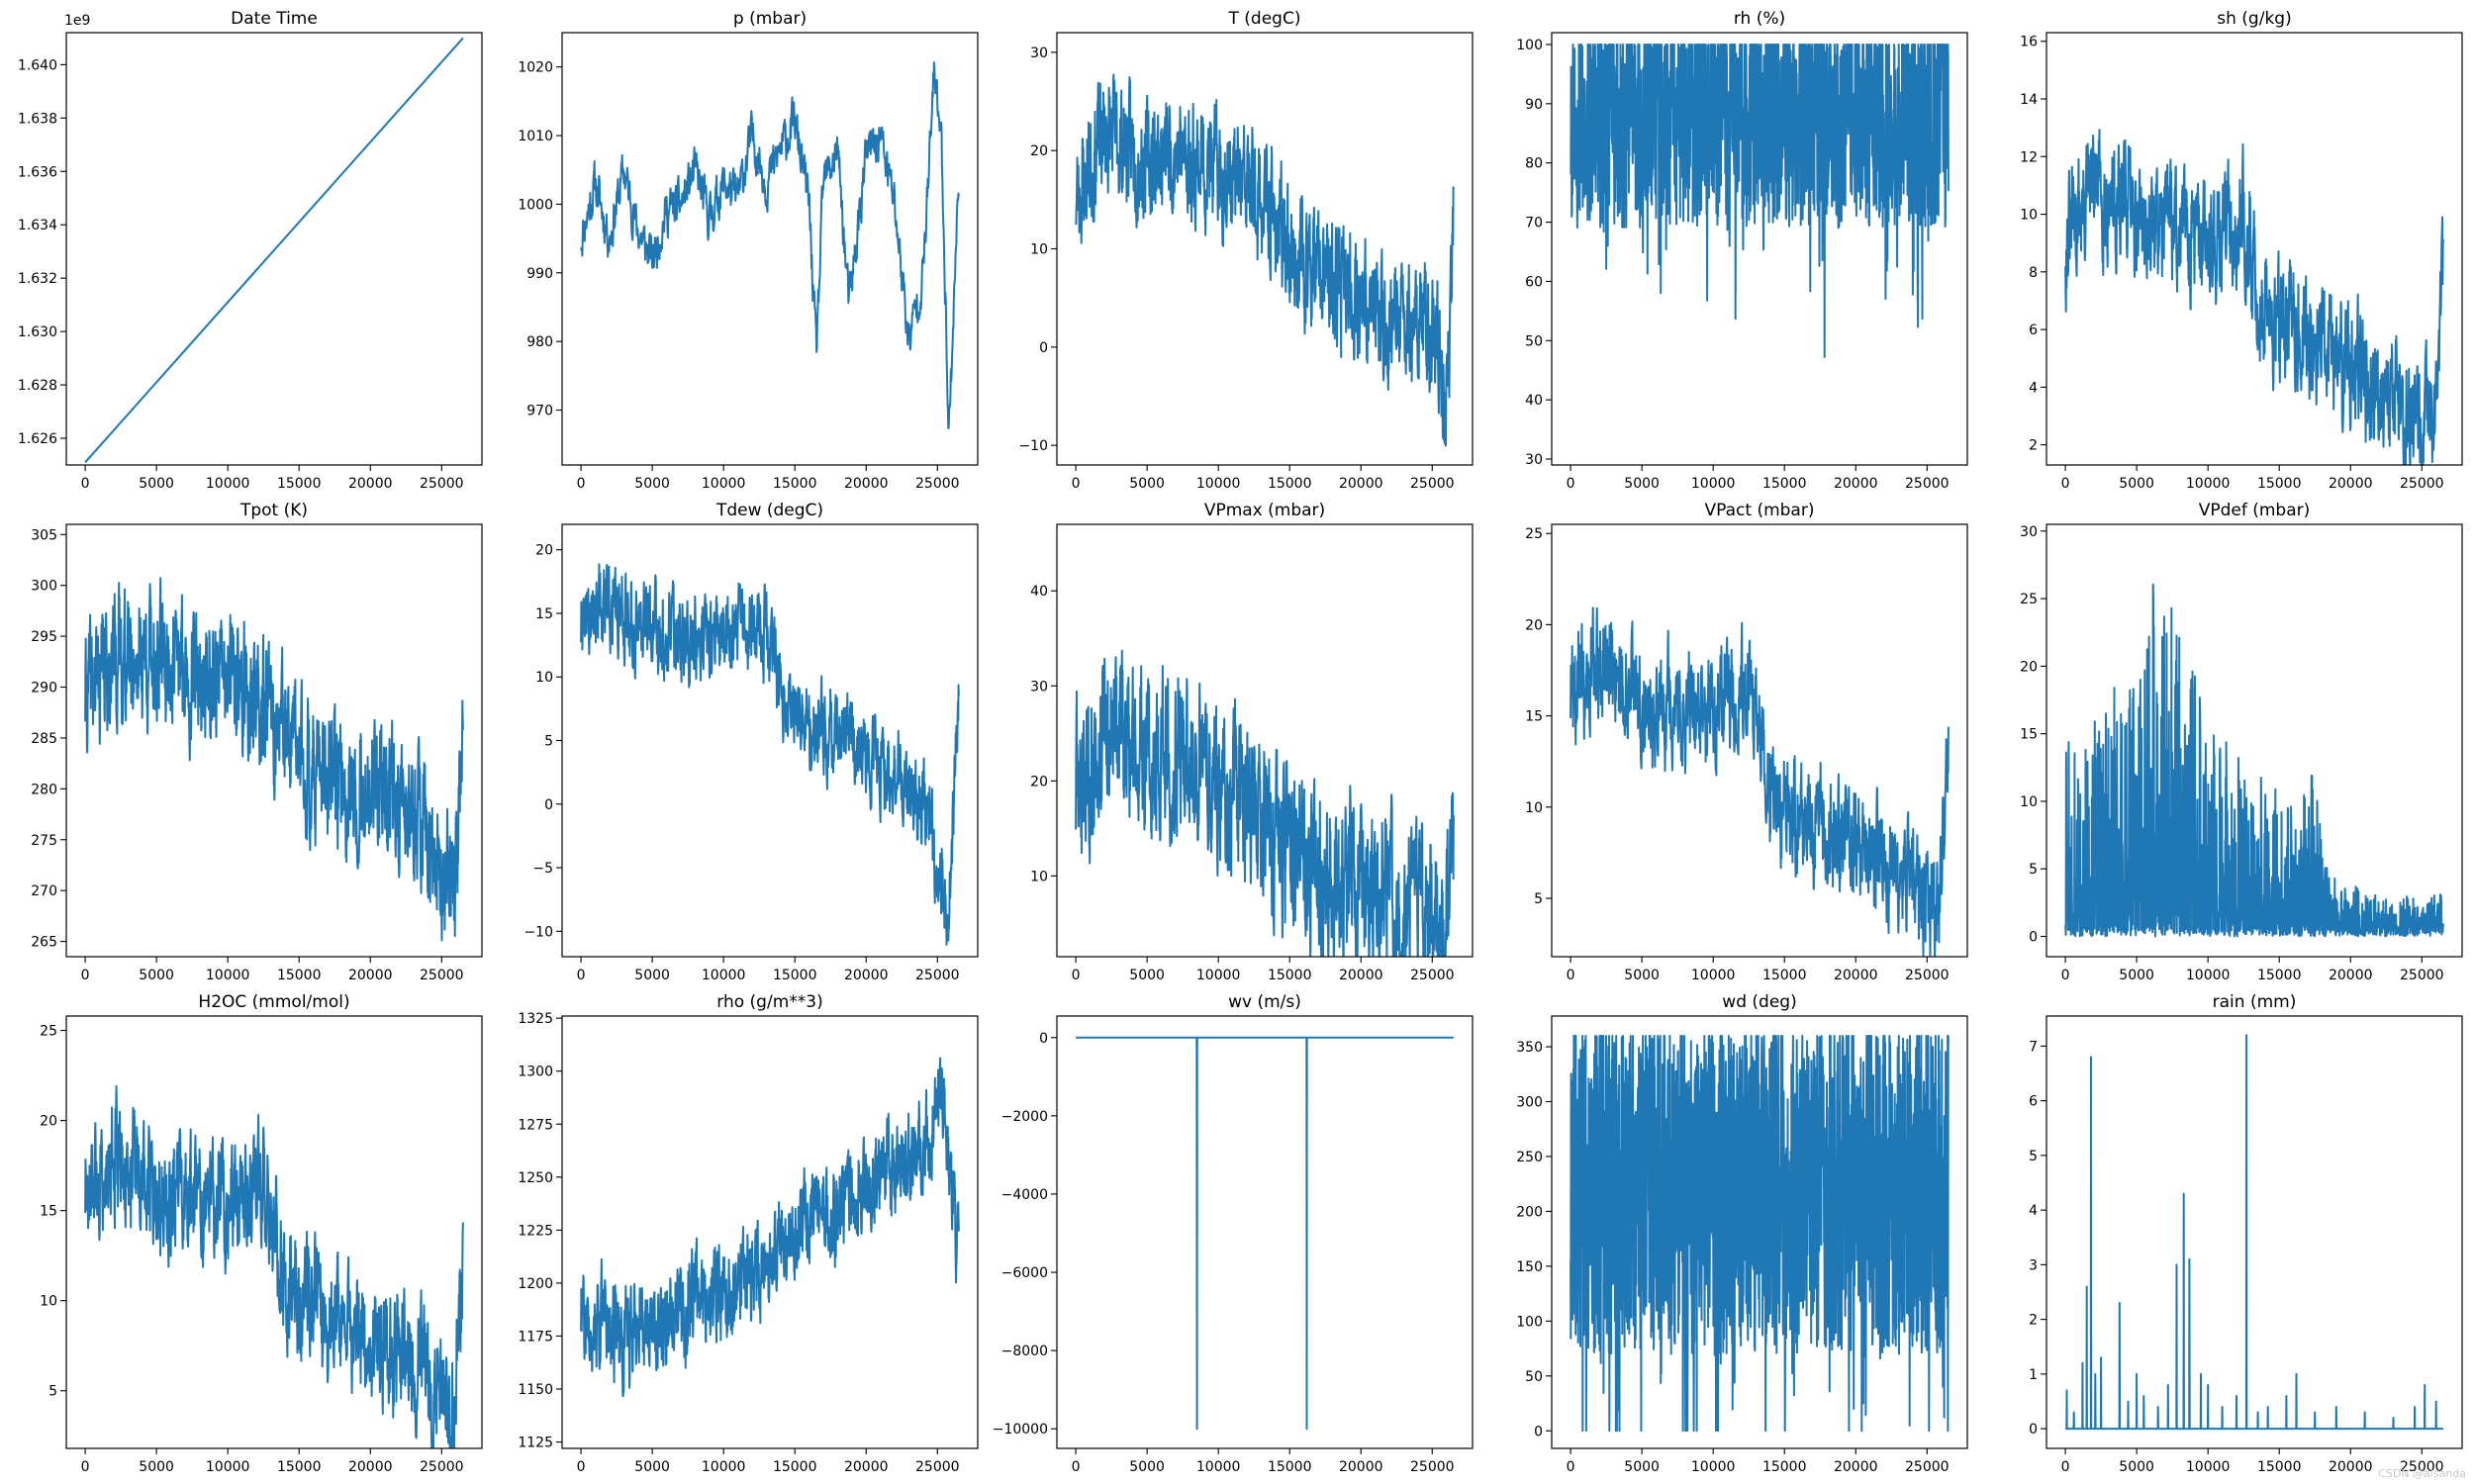  What do you see at coordinates (37, 119) in the screenshot?
I see `y-tick-label: 1.638` at bounding box center [37, 119].